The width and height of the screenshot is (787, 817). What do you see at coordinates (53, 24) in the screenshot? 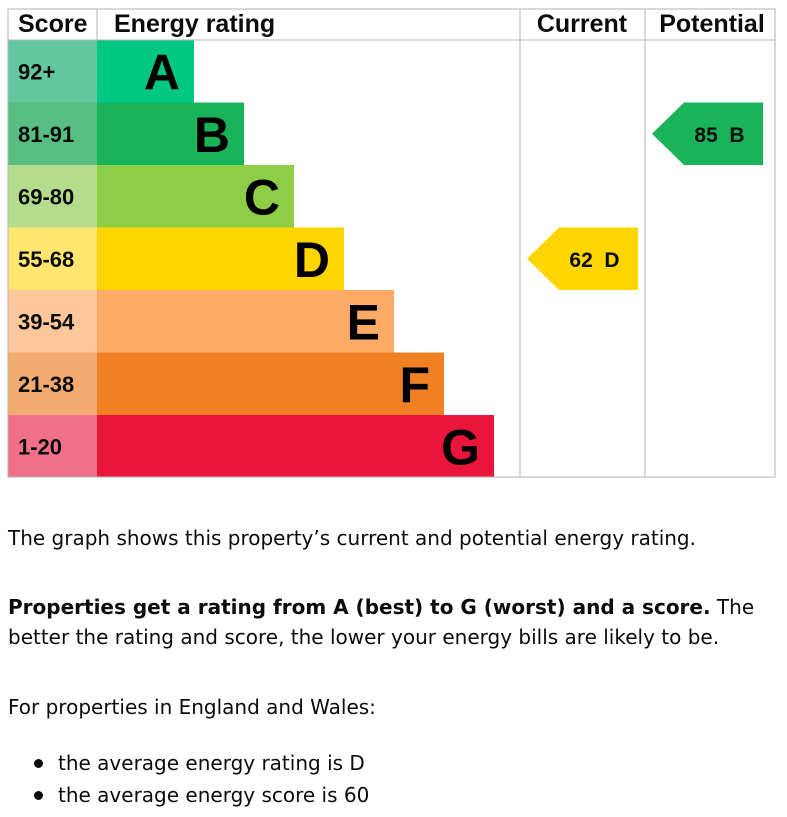
I see `header-score: Score` at bounding box center [53, 24].